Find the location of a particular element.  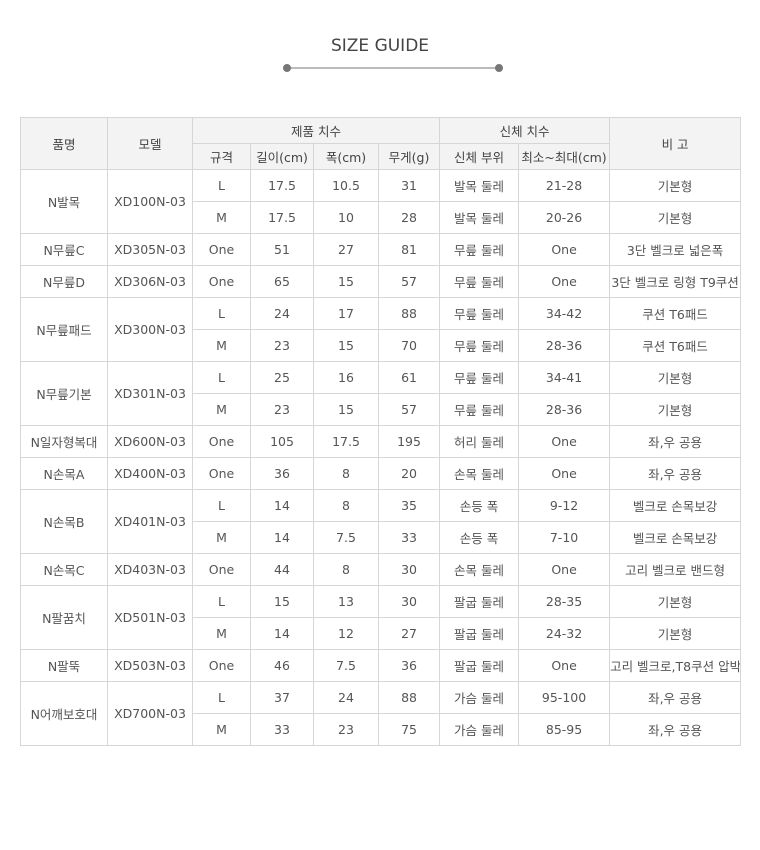

table-row: M 14 12 27 팔굽 둘레 24-32 기본형 is located at coordinates (381, 633).